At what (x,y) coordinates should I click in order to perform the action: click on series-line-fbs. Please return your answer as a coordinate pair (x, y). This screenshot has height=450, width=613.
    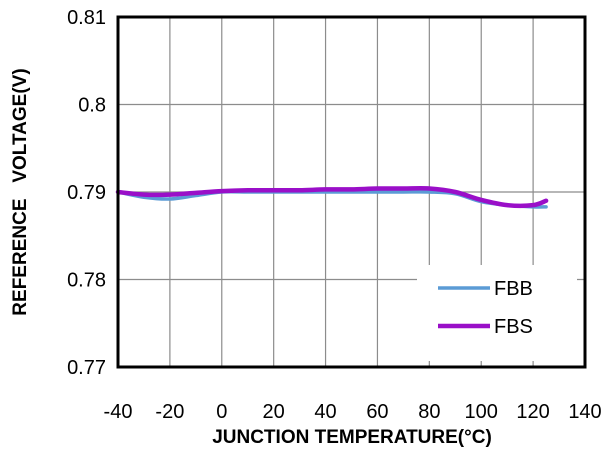
    Looking at the image, I should click on (332, 196).